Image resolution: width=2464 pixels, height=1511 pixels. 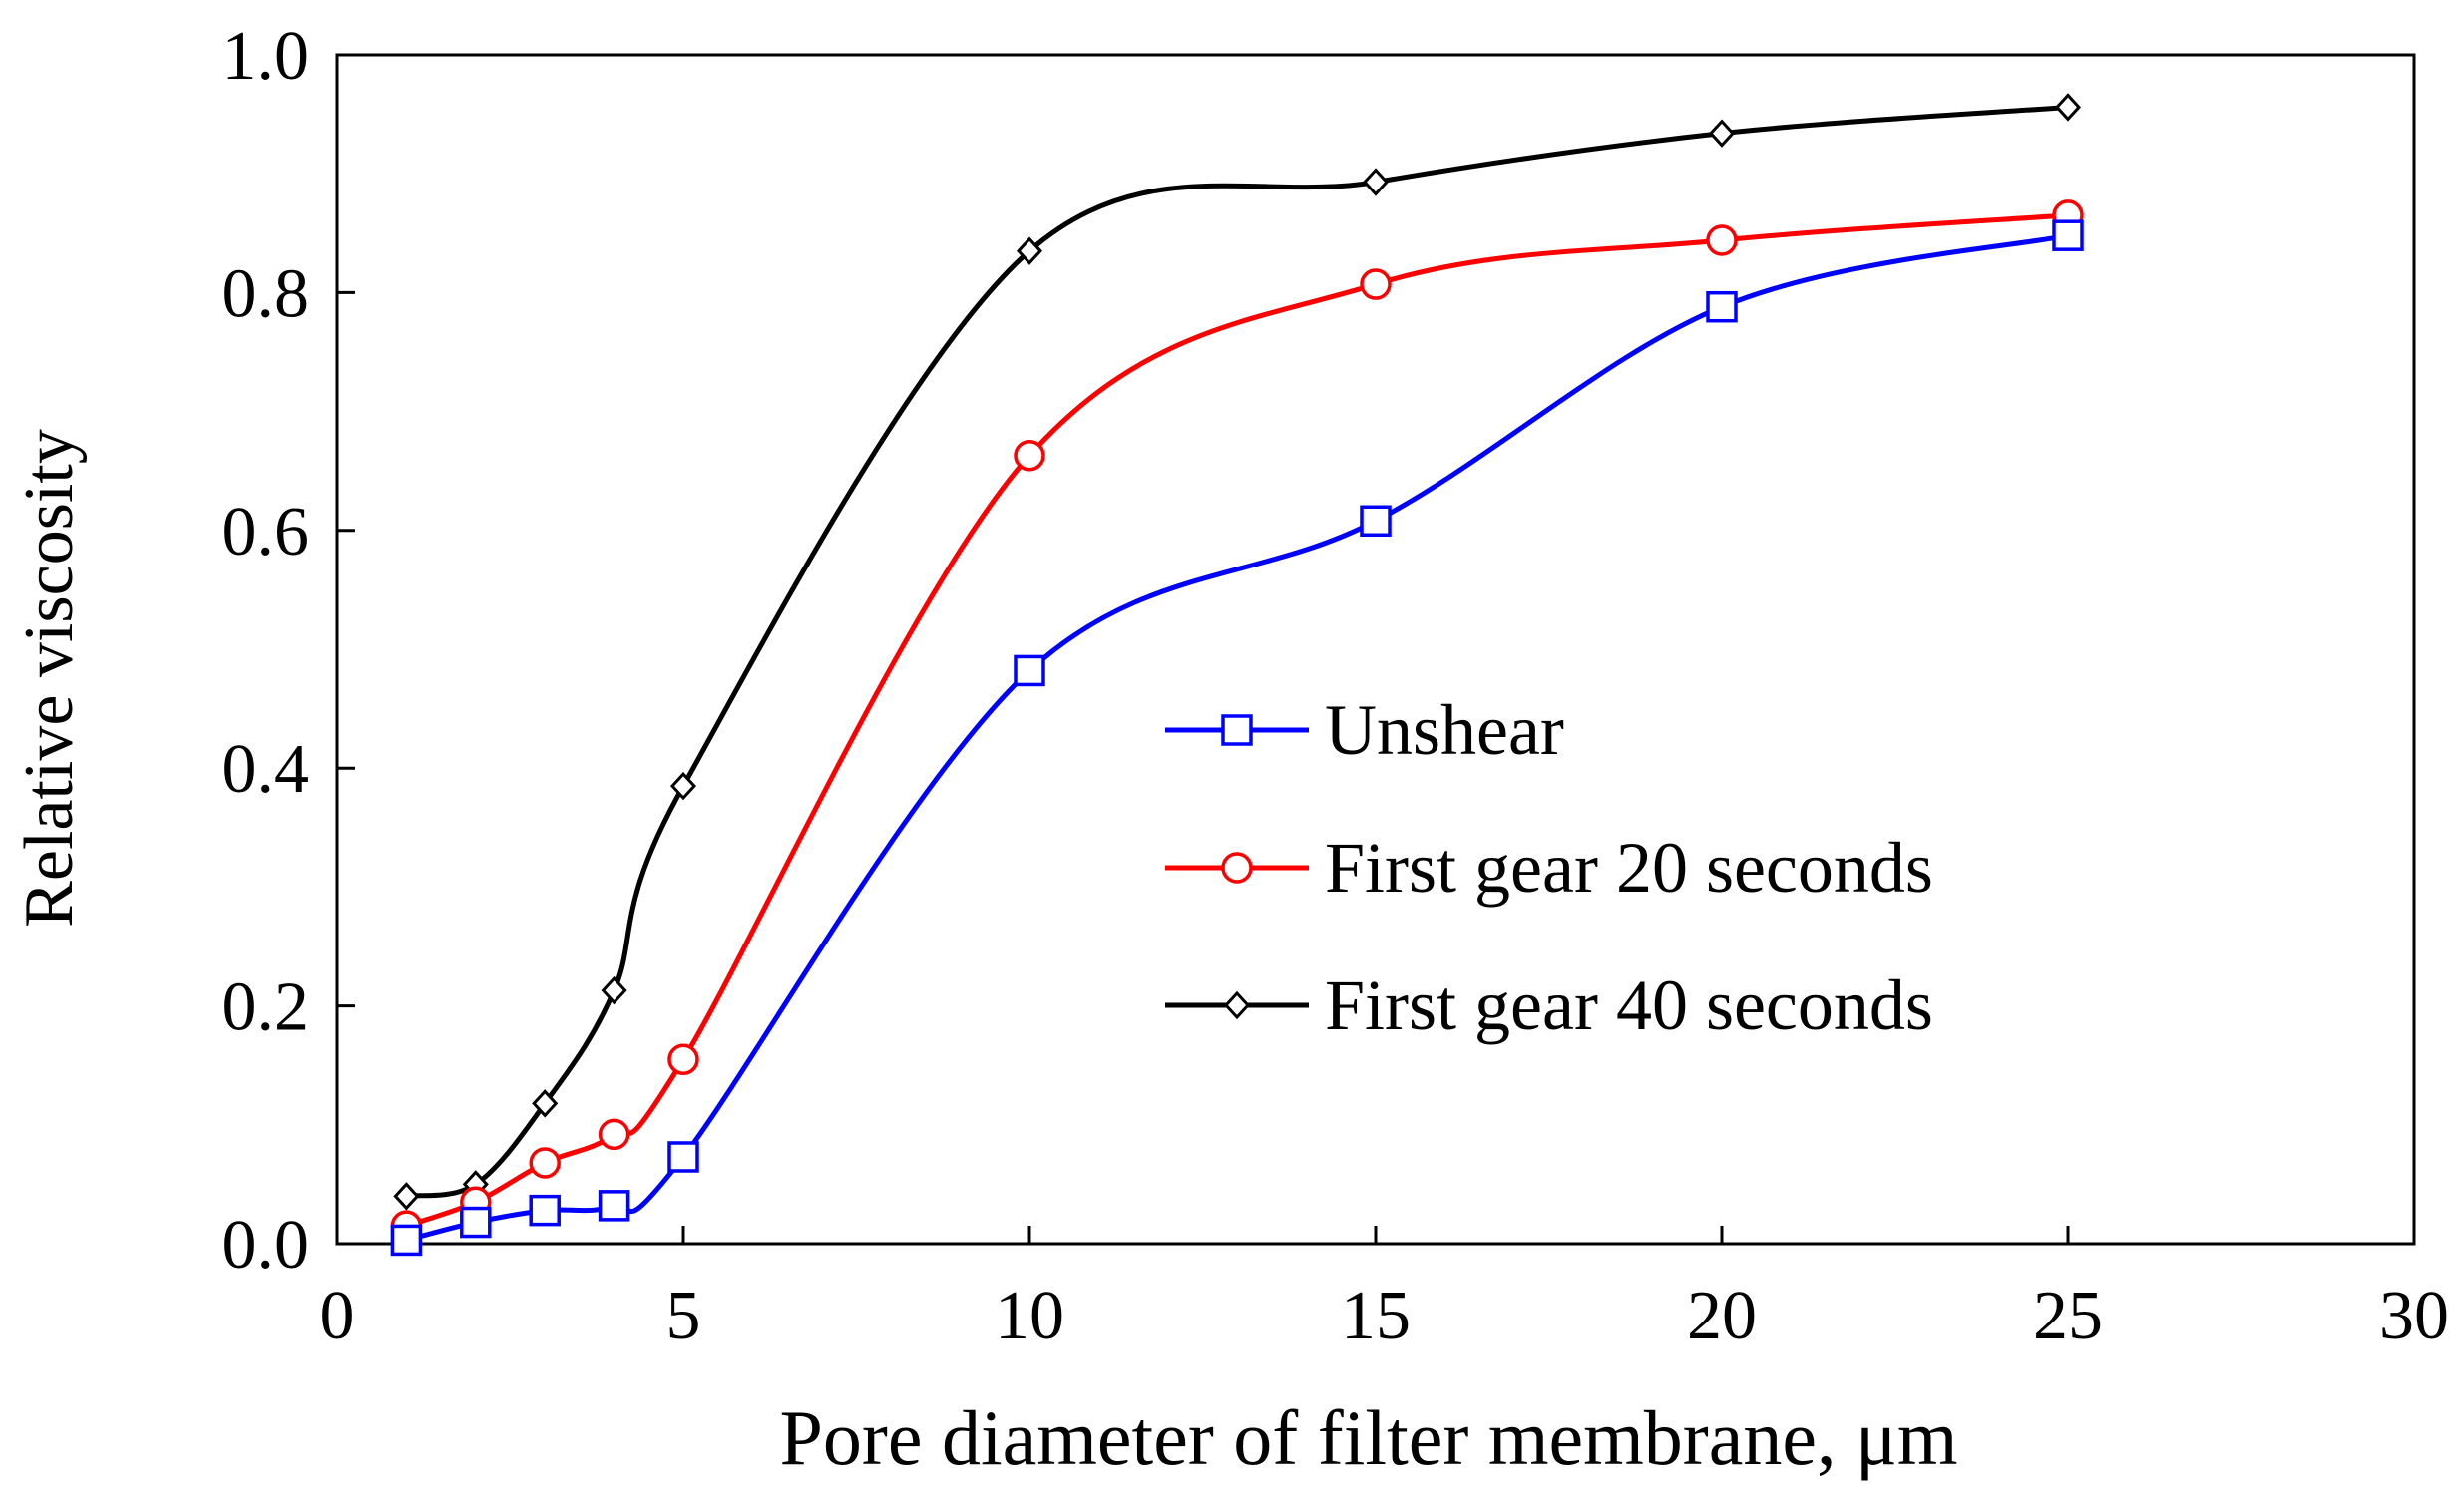 I want to click on legend-item-first-gear-20-seconds: First gear 20 seconds, so click(x=1549, y=868).